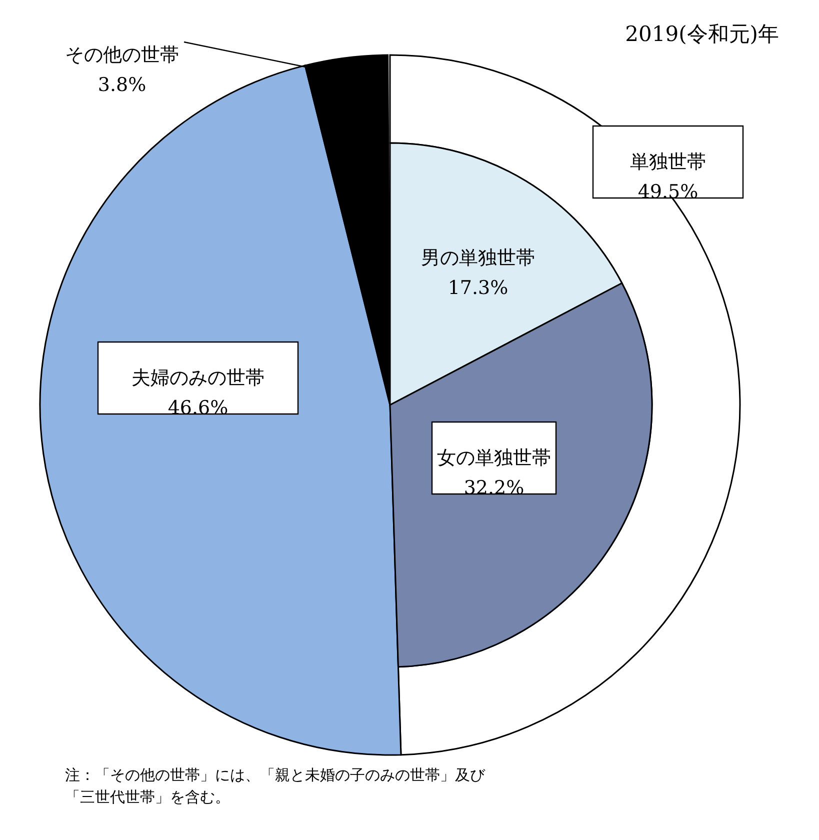  Describe the element at coordinates (702, 34) in the screenshot. I see `chart-title: 2019(令和元)年` at that location.